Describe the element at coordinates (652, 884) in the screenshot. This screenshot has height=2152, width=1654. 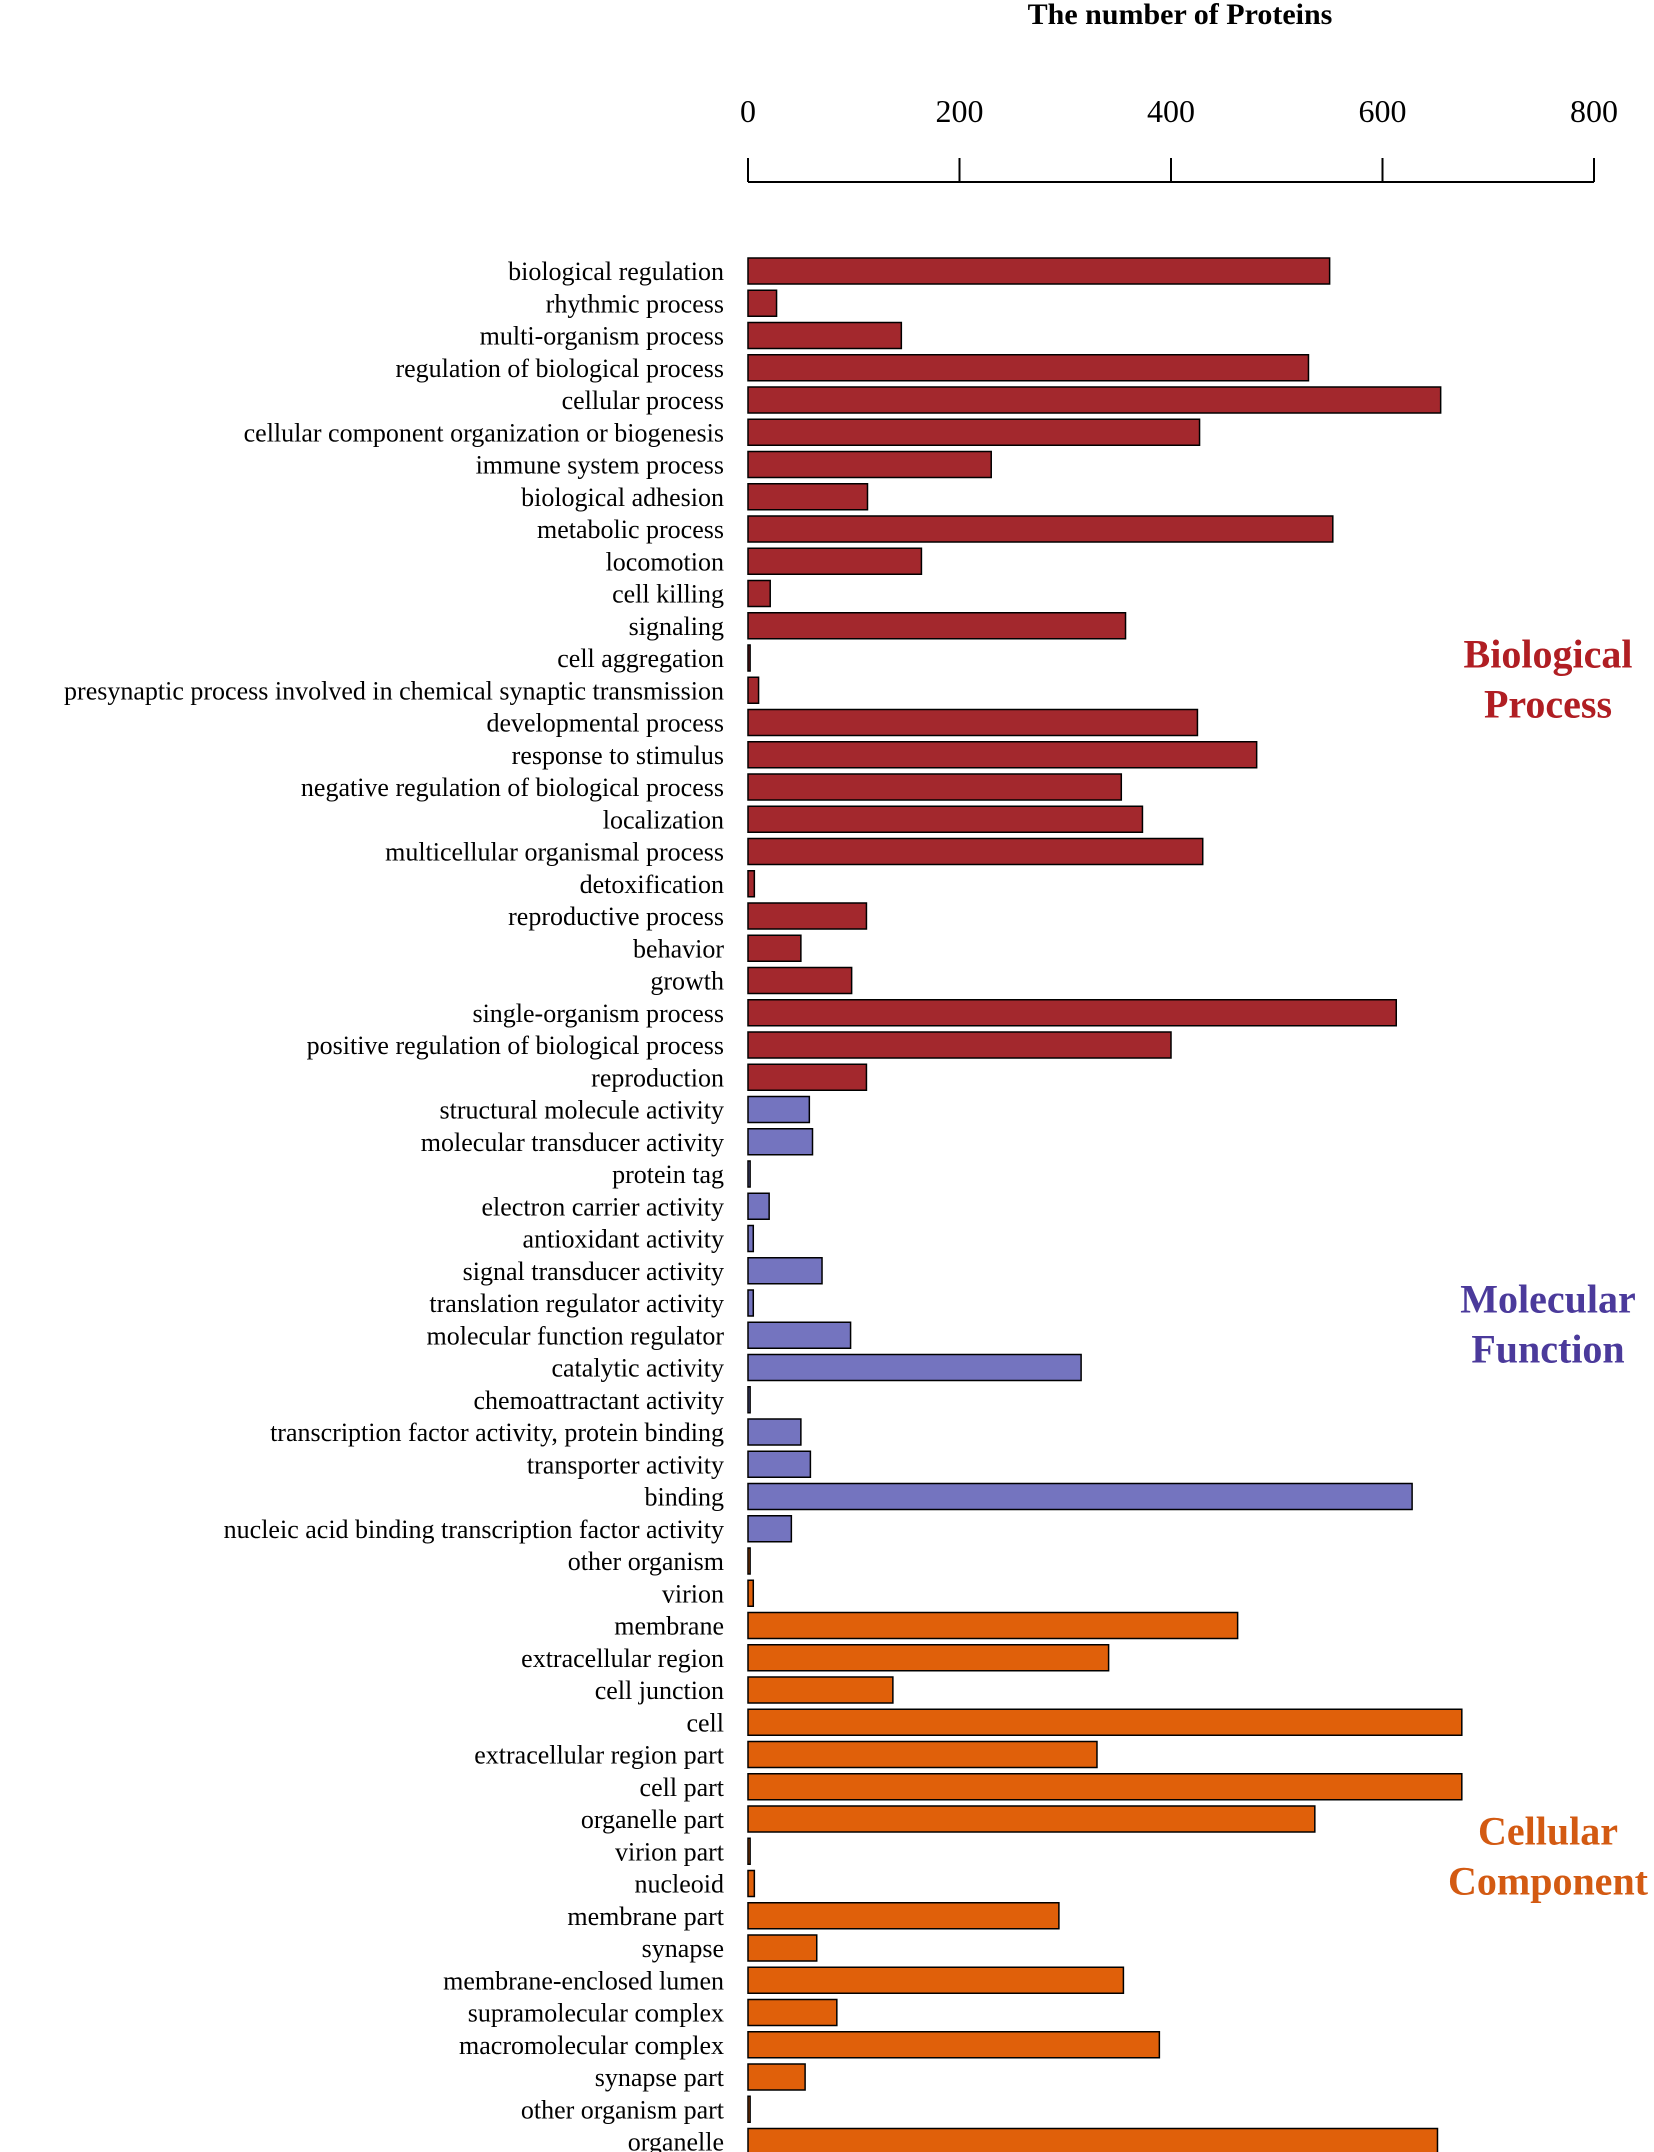
I see `category-label: detoxification` at that location.